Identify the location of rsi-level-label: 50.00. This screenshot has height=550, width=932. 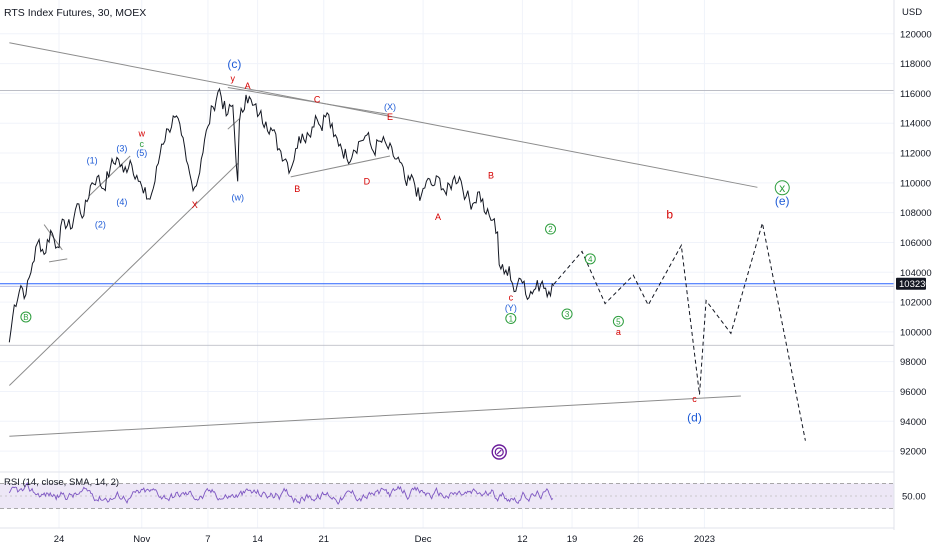
(914, 497).